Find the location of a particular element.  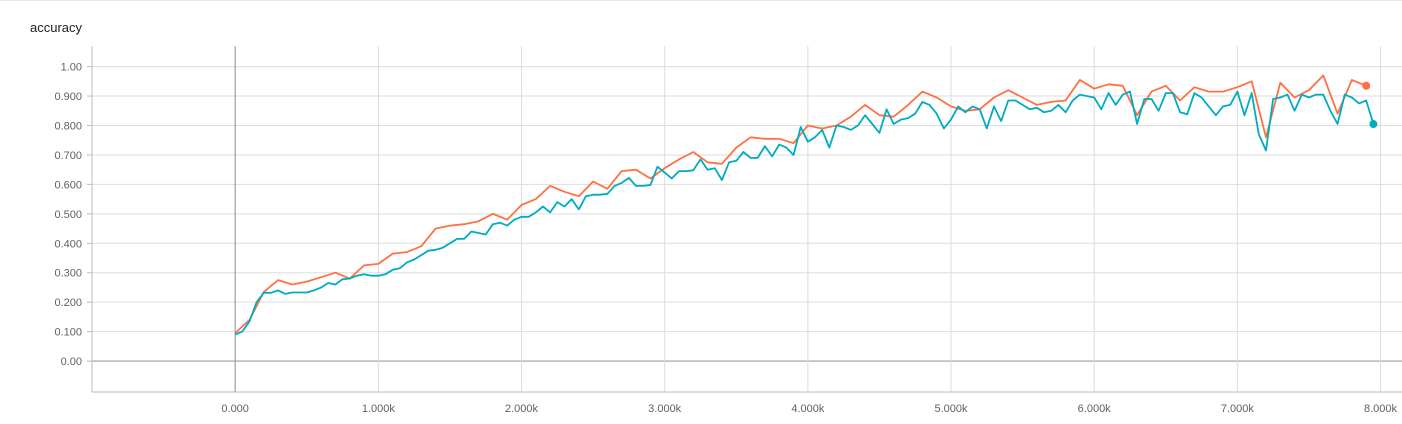

y-tick-label: 0.00 is located at coordinates (71, 362).